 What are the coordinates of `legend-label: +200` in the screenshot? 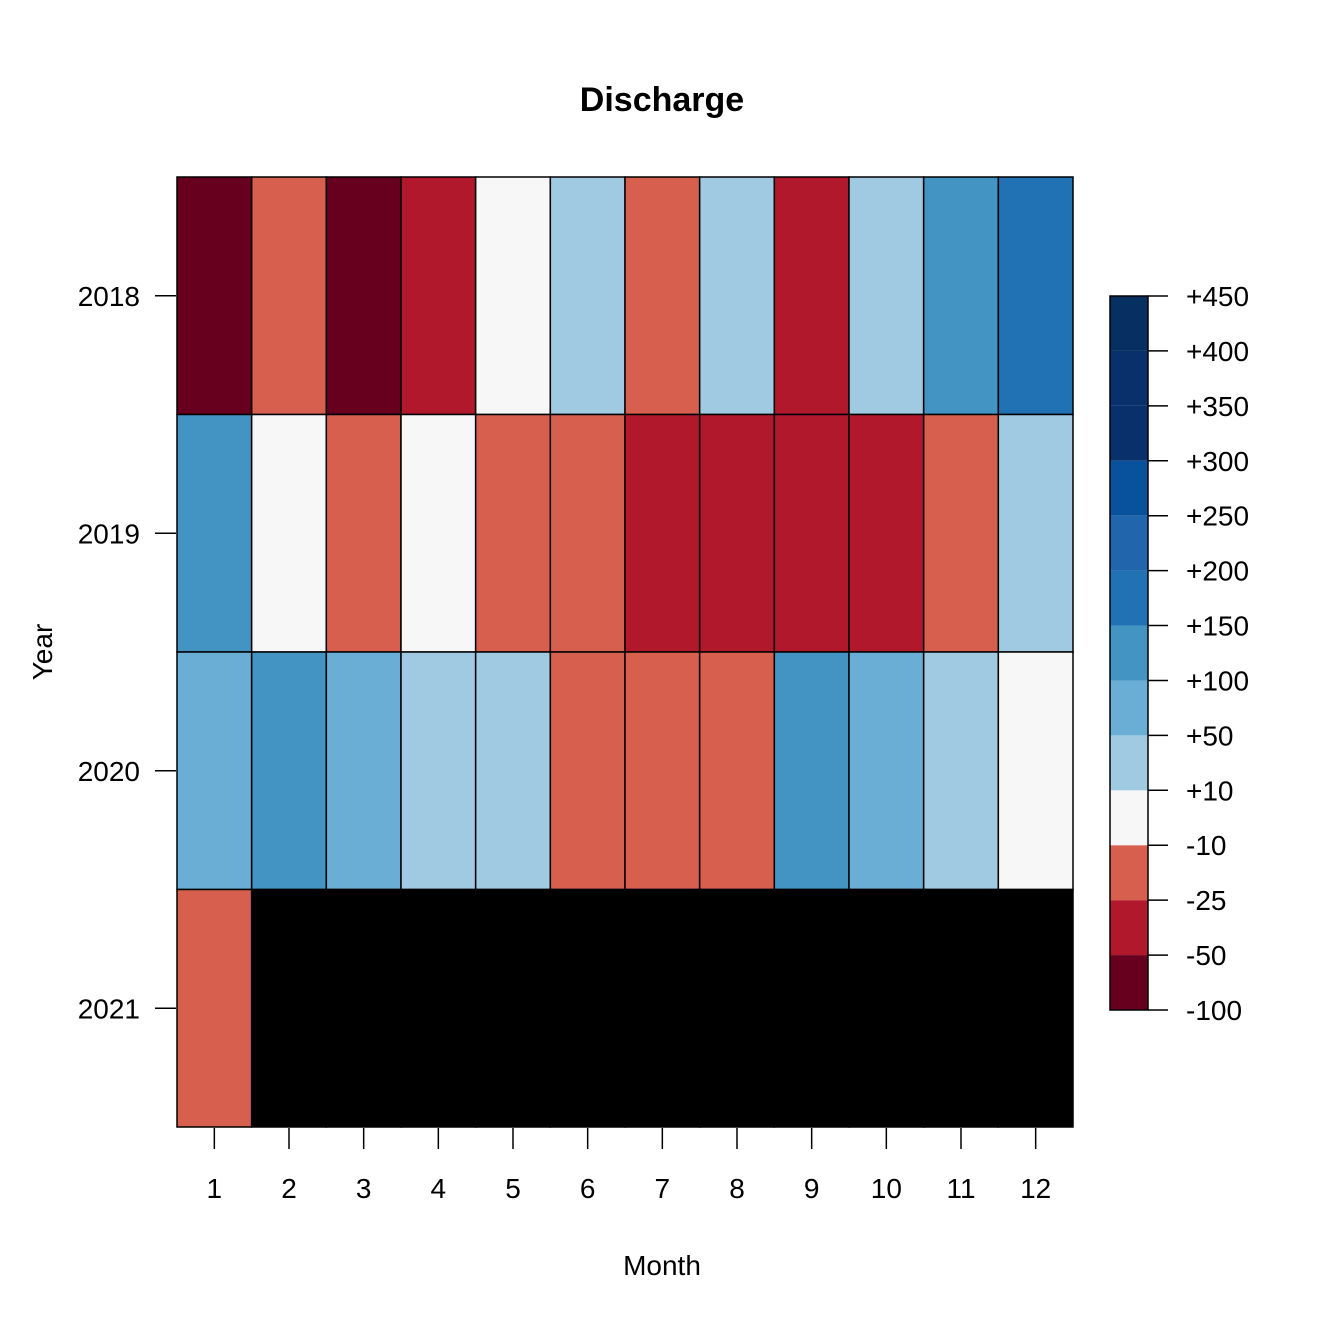 It's located at (1217, 571).